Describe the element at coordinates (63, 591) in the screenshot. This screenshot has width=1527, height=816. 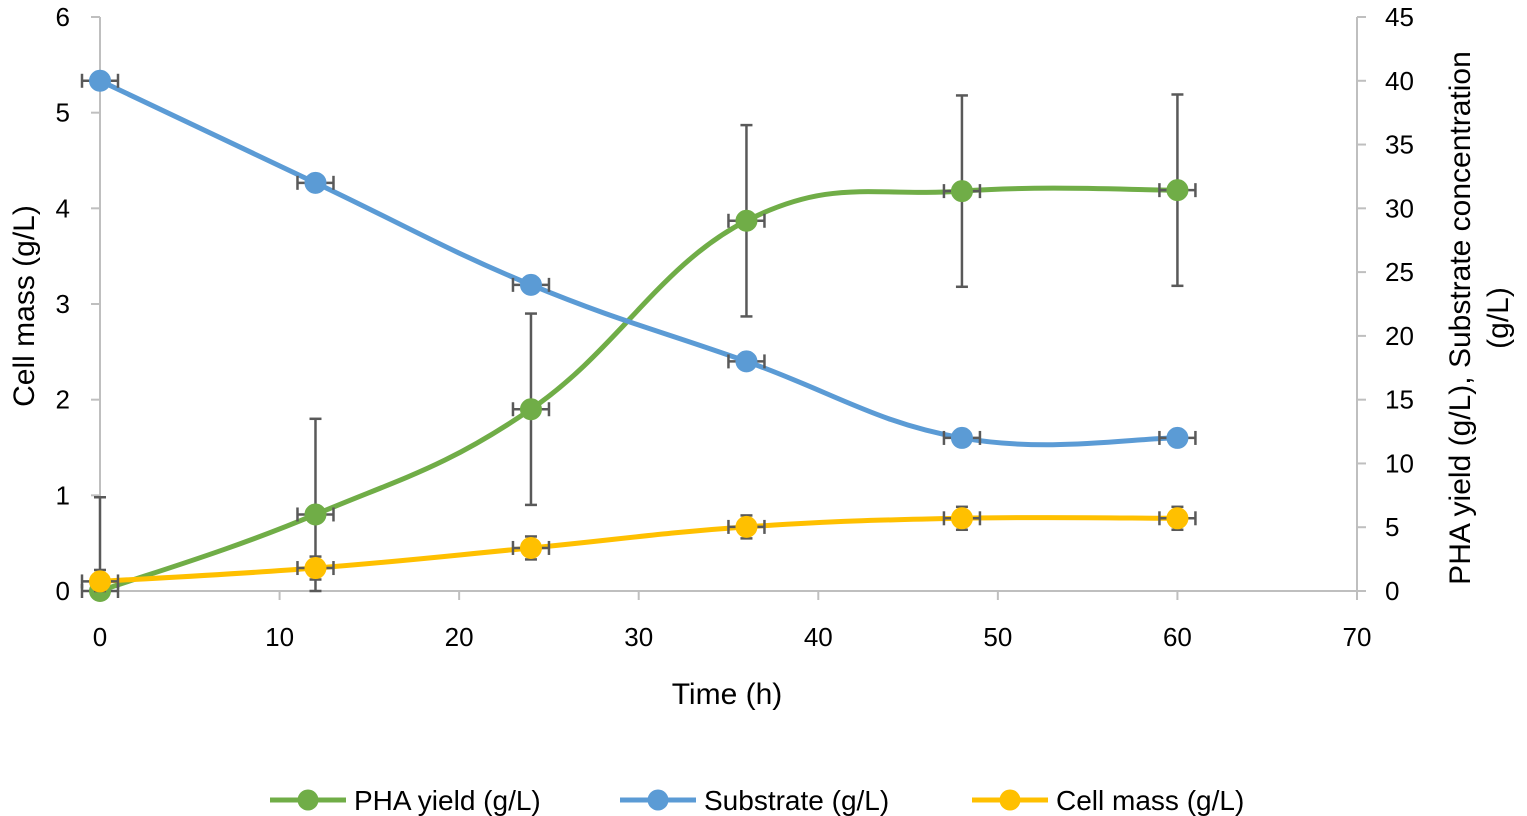
I see `y-tick-label: 0` at that location.